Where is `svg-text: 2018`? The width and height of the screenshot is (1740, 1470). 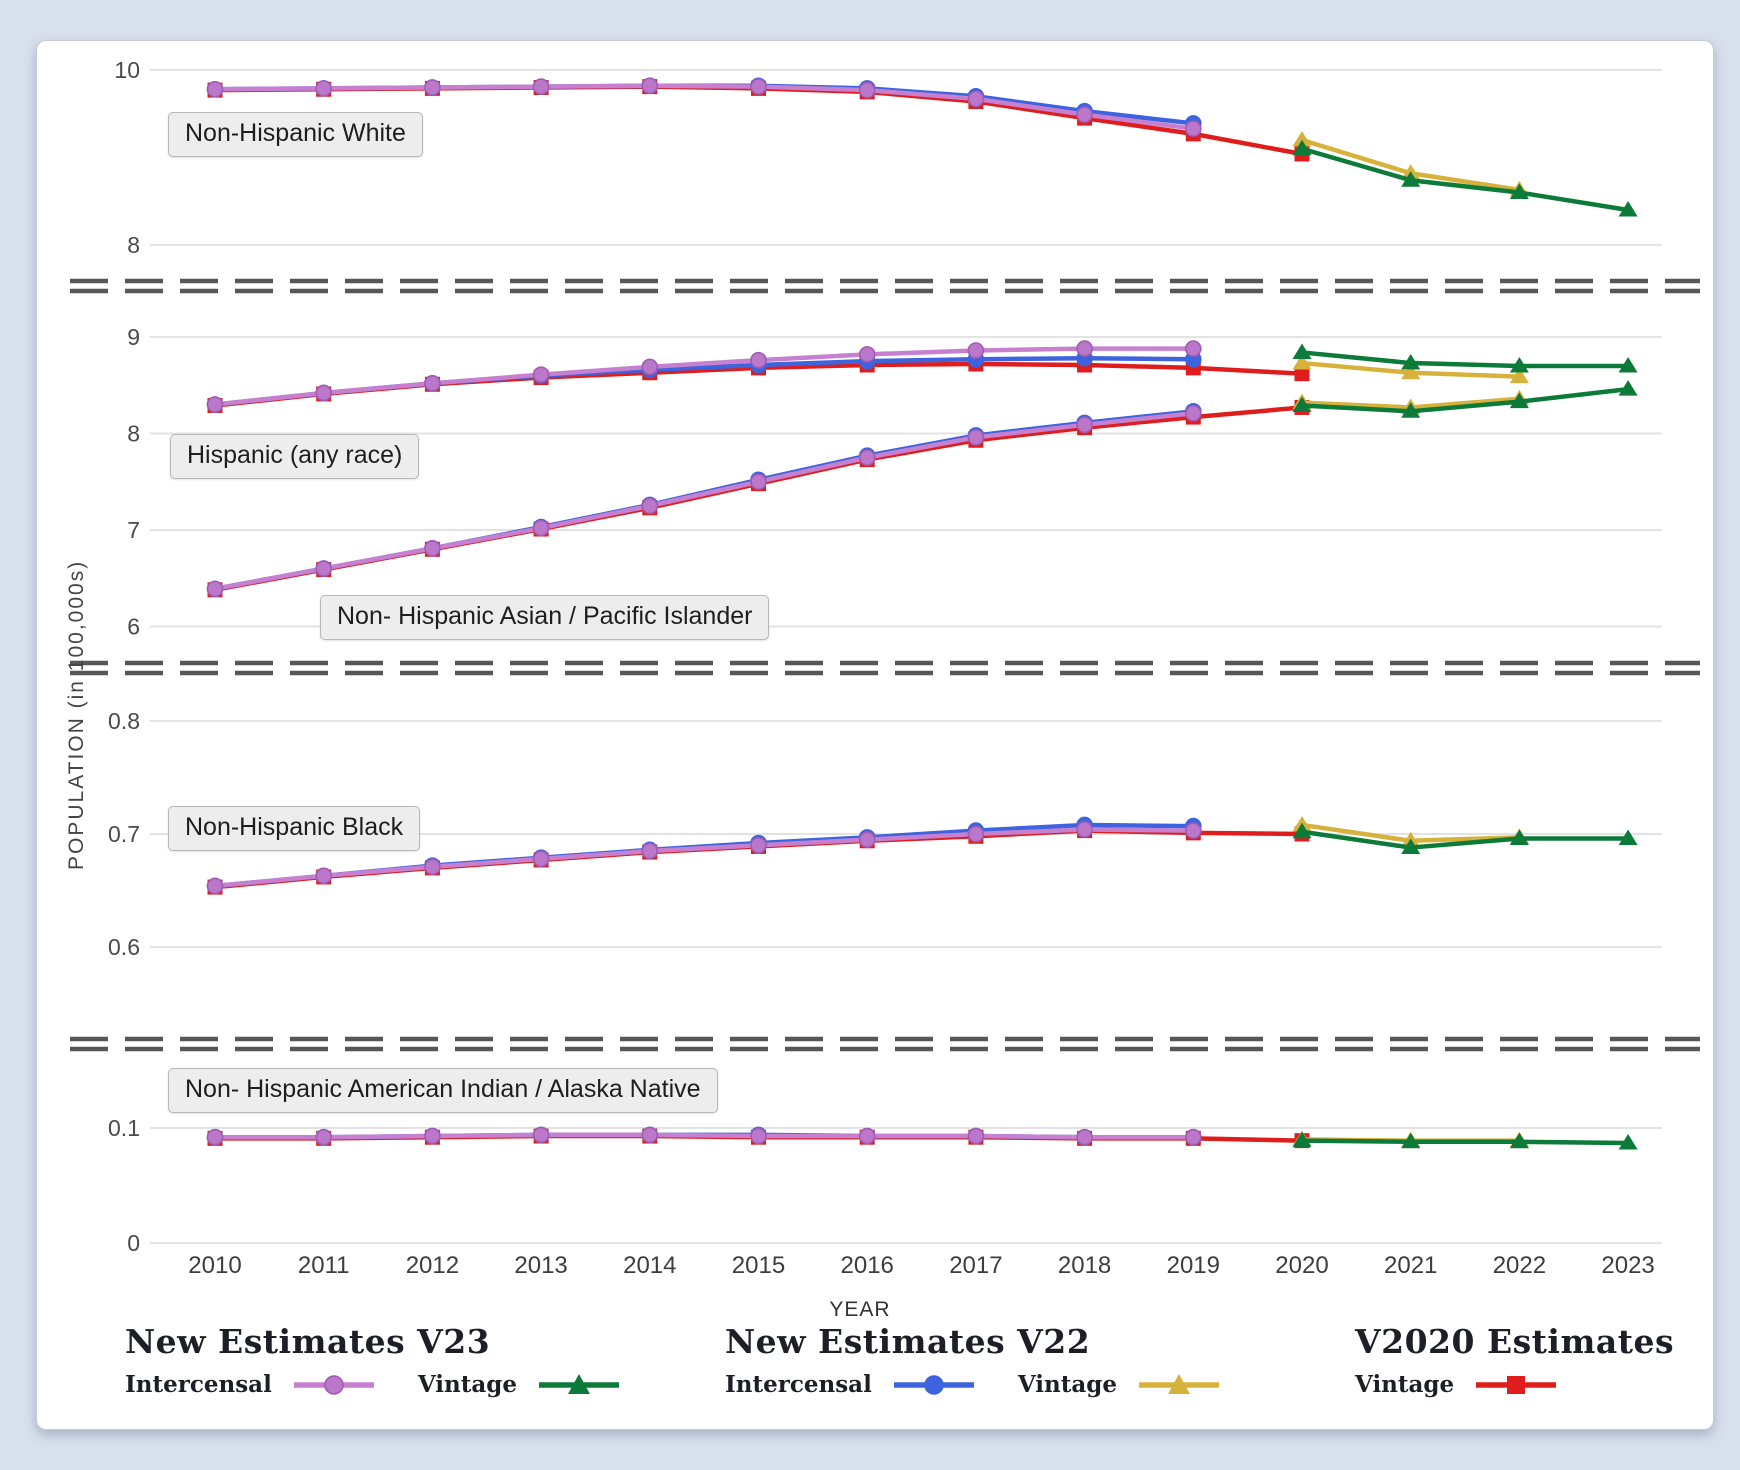
svg-text: 2018 is located at coordinates (1084, 1265).